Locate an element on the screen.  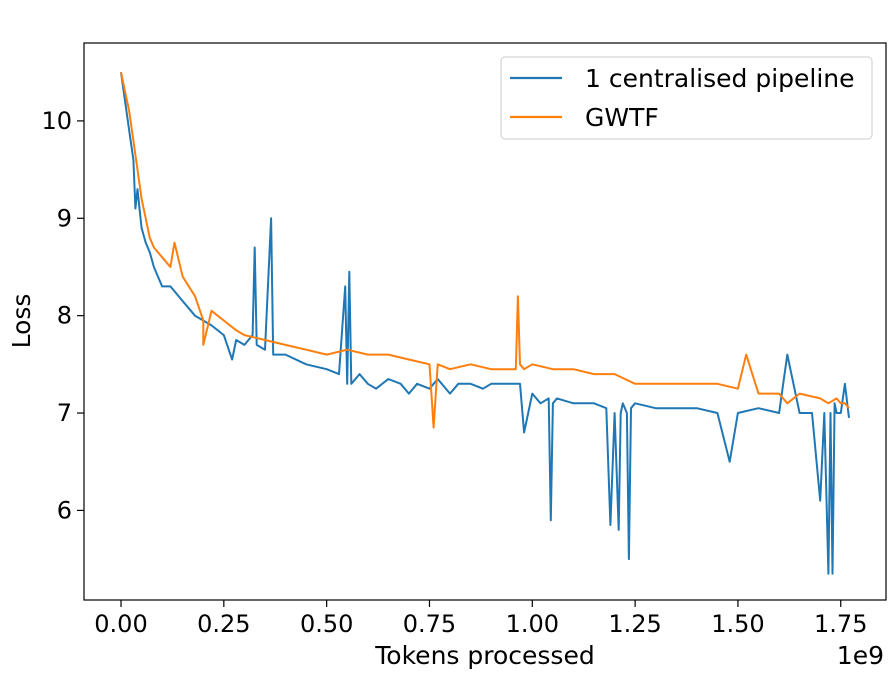
legend-label-gwtf: GWTF is located at coordinates (622, 117).